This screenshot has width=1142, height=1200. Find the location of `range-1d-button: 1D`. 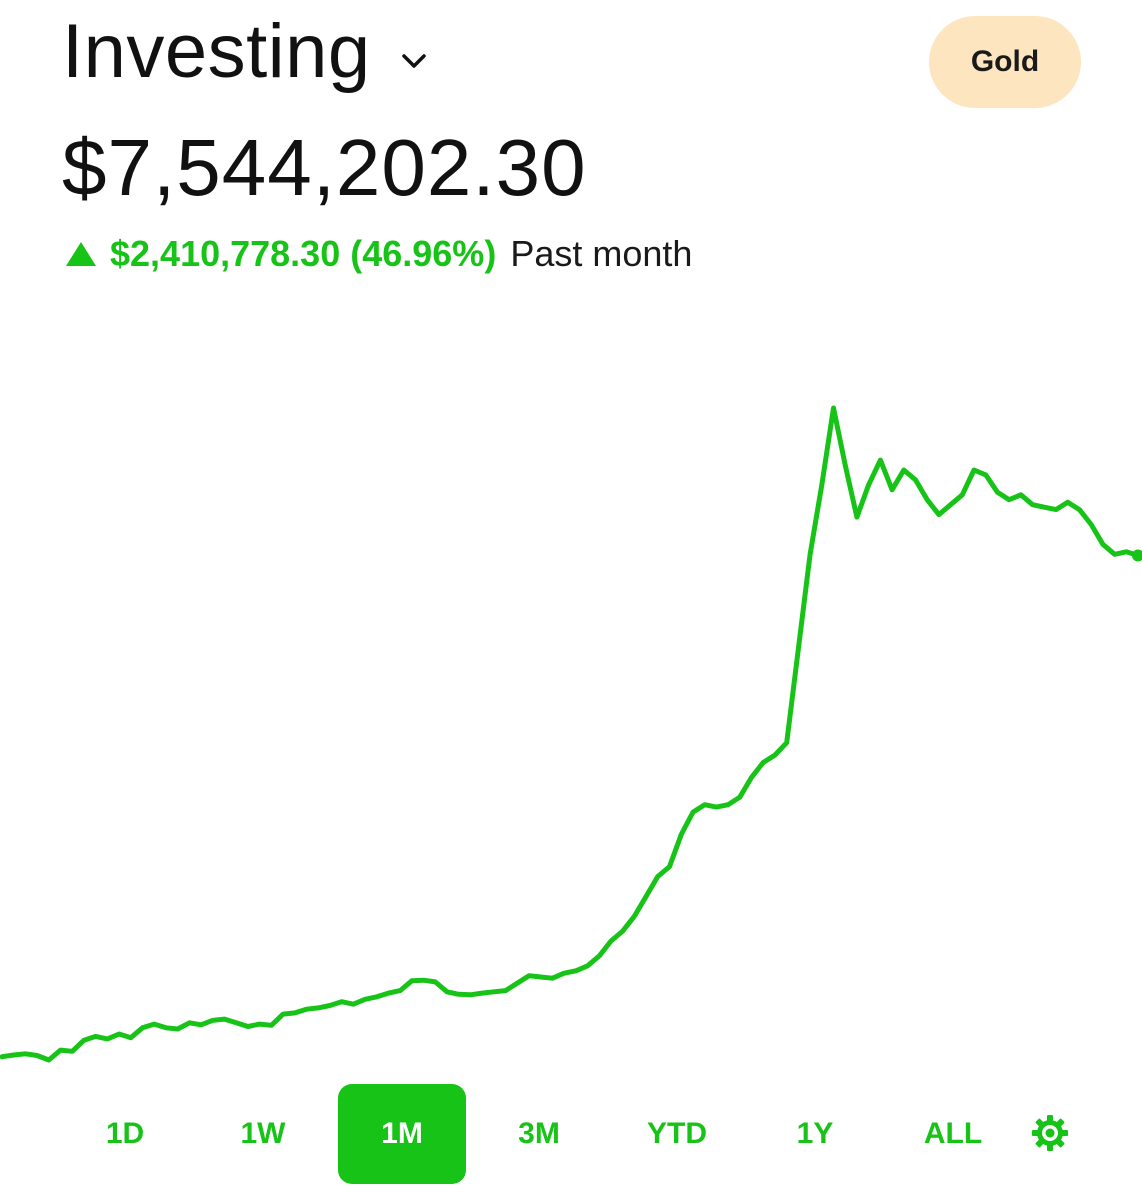

range-1d-button: 1D is located at coordinates (125, 1134).